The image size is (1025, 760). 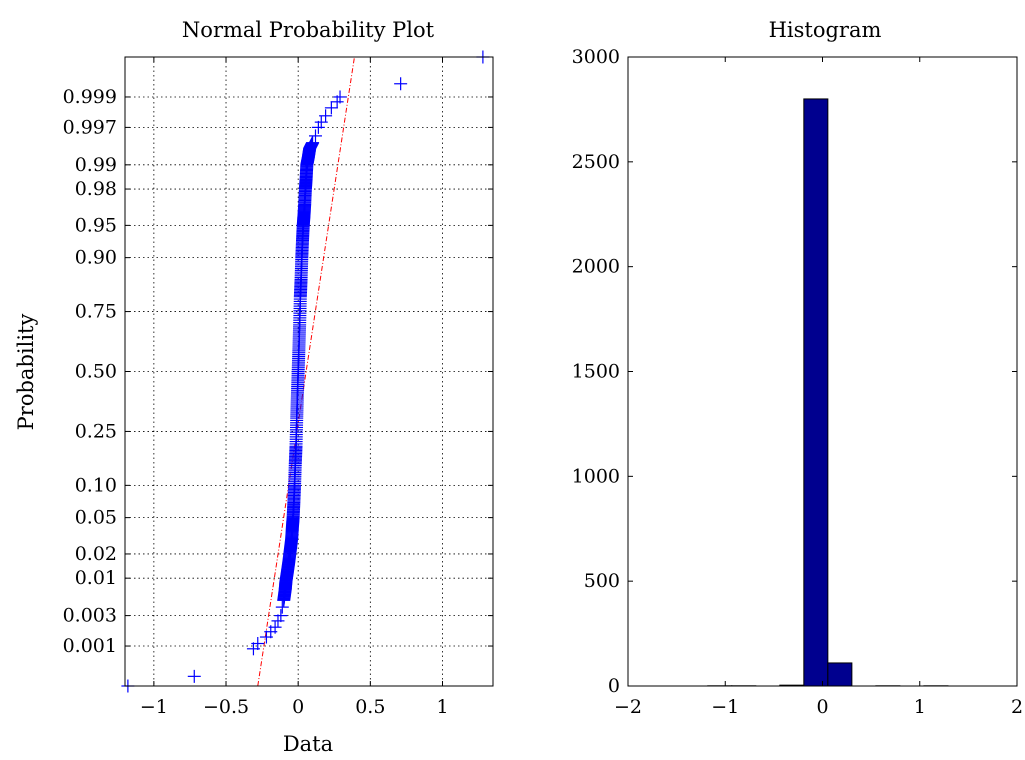 I want to click on left-xlabel: Data, so click(x=308, y=743).